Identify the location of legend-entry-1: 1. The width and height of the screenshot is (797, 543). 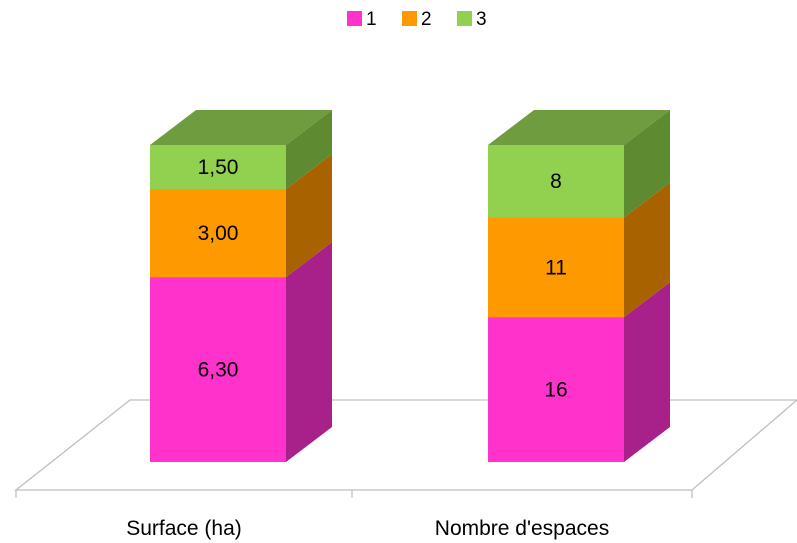
(362, 19).